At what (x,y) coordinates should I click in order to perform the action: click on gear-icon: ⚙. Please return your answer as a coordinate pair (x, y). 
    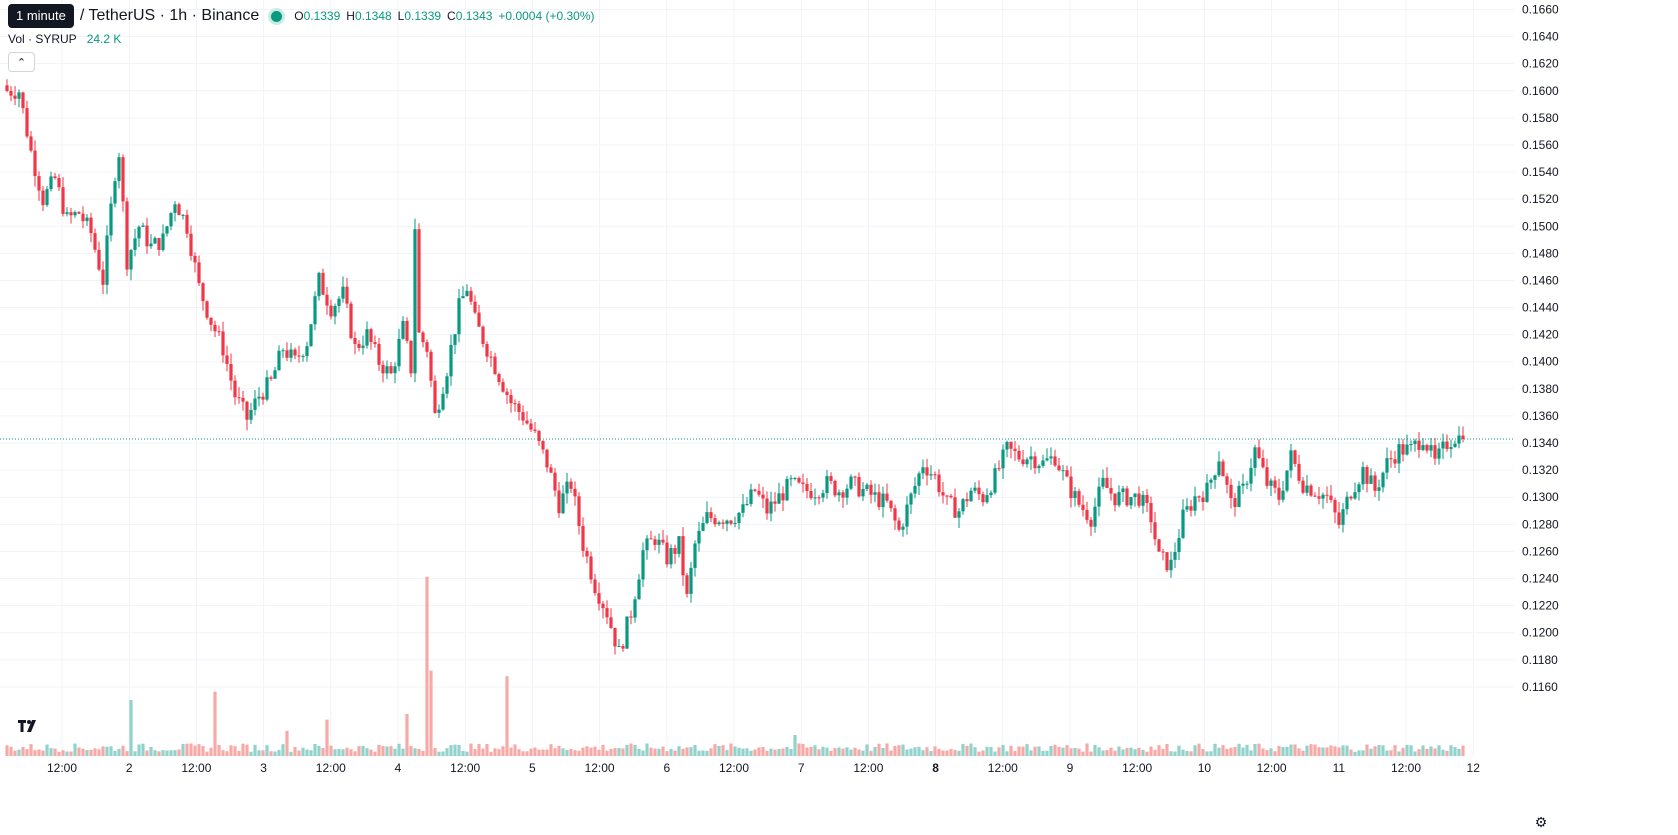
    Looking at the image, I should click on (1541, 821).